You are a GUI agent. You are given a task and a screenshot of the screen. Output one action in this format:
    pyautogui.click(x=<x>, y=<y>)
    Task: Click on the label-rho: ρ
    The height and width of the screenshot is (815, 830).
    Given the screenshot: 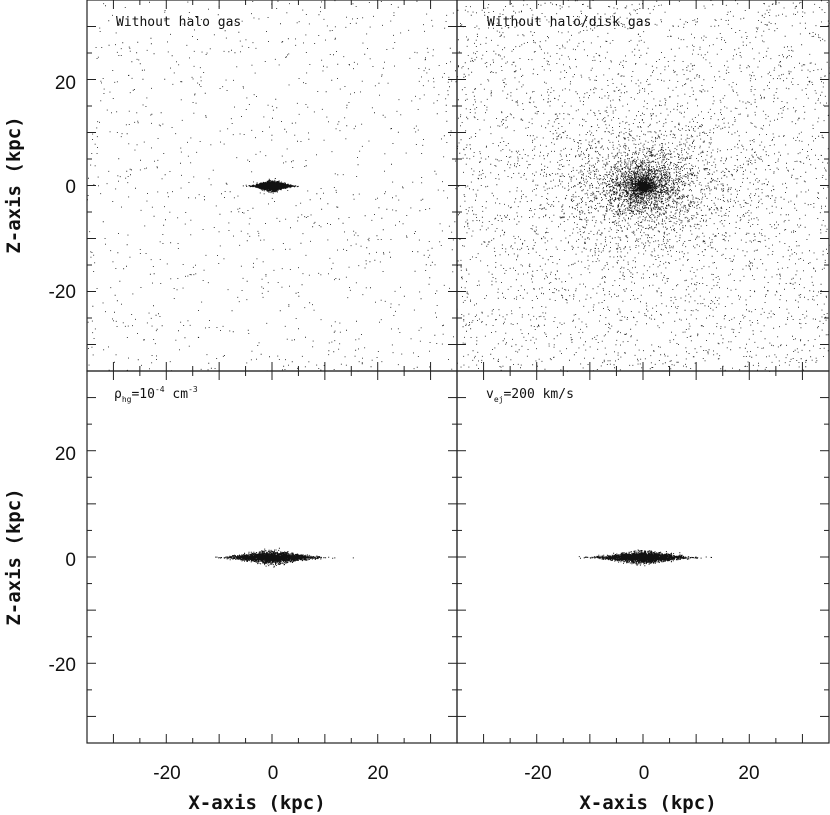 What is the action you would take?
    pyautogui.click(x=118, y=394)
    